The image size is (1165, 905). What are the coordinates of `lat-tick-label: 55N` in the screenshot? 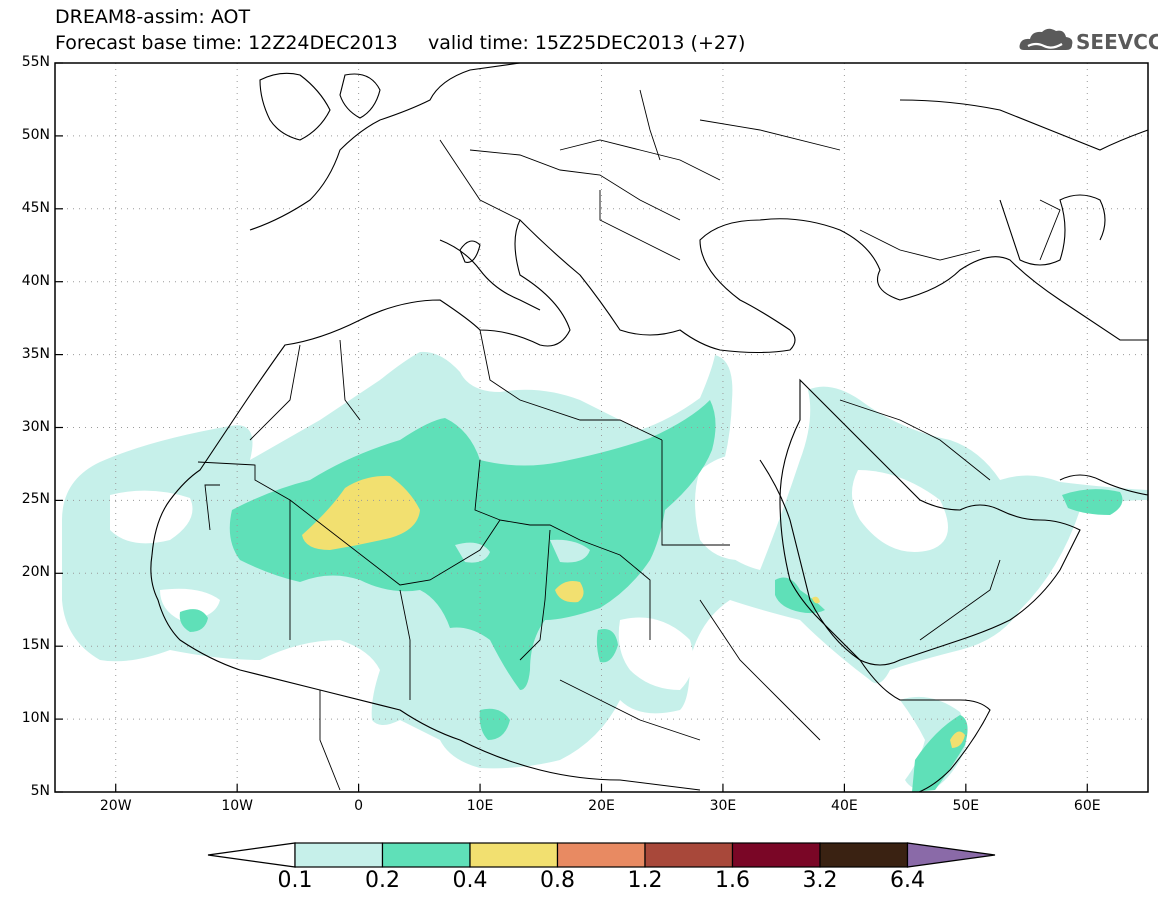 It's located at (35, 62).